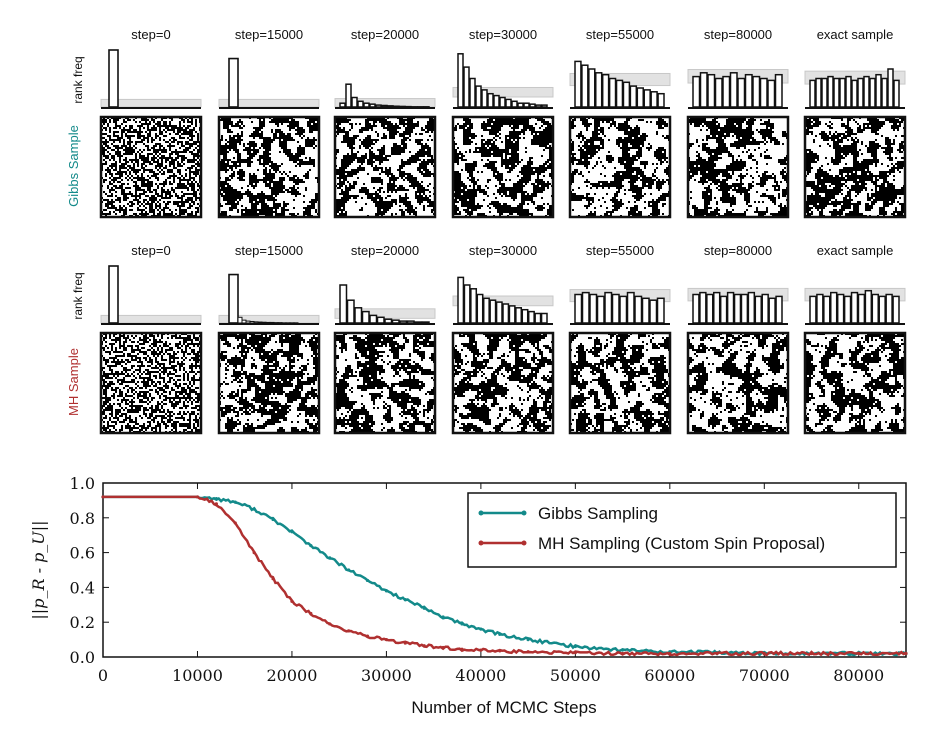 The height and width of the screenshot is (747, 934). Describe the element at coordinates (524, 543) in the screenshot. I see `legend-mh-marker-b` at that location.